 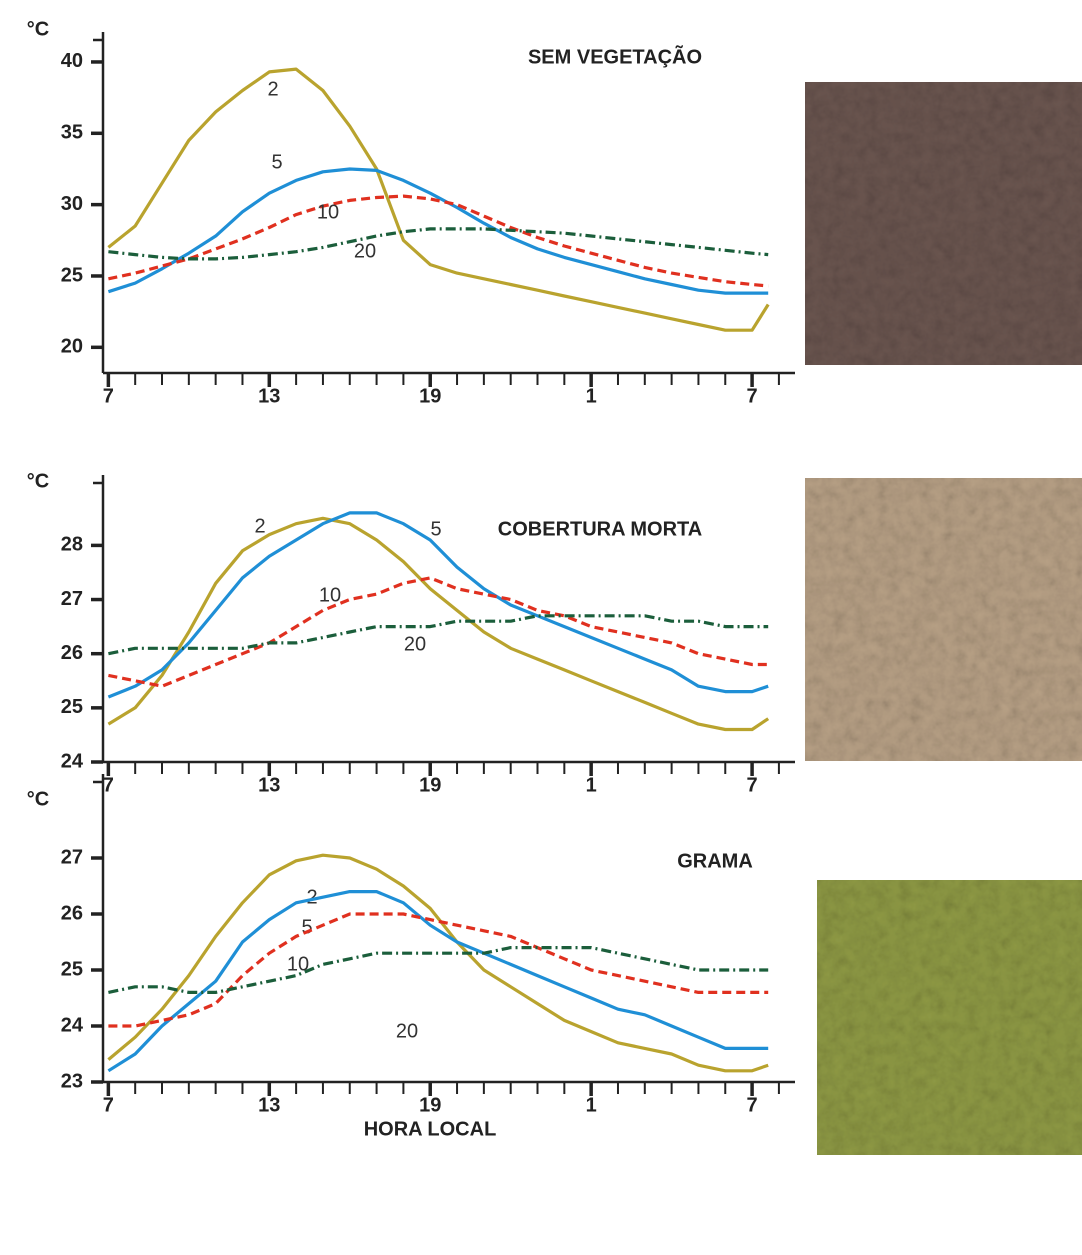 What do you see at coordinates (72, 545) in the screenshot?
I see `y-tick-label: 28` at bounding box center [72, 545].